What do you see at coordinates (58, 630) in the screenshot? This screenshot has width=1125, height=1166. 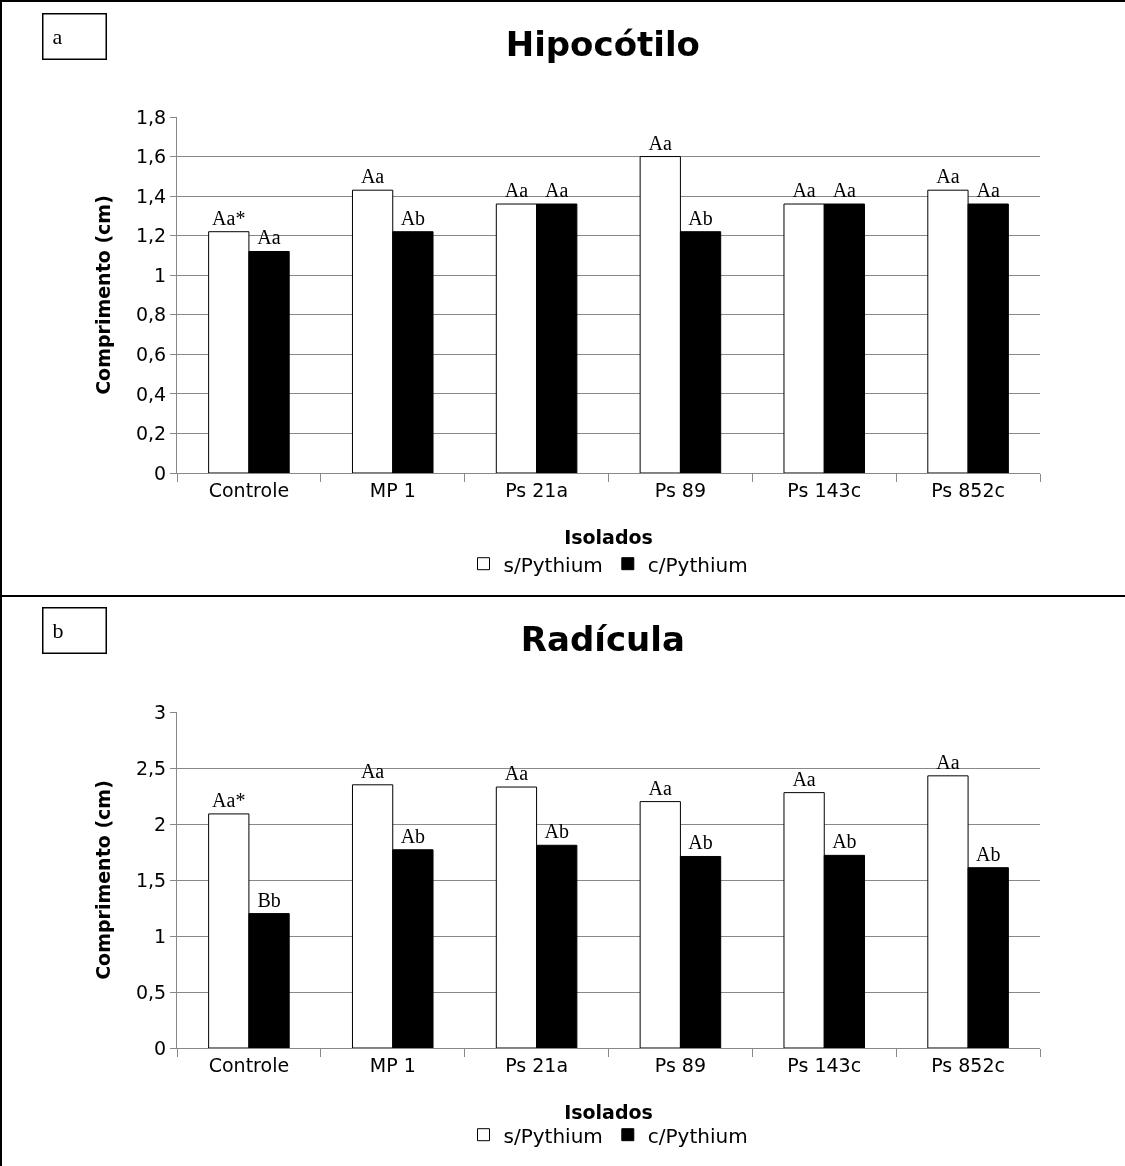 I see `text: b` at bounding box center [58, 630].